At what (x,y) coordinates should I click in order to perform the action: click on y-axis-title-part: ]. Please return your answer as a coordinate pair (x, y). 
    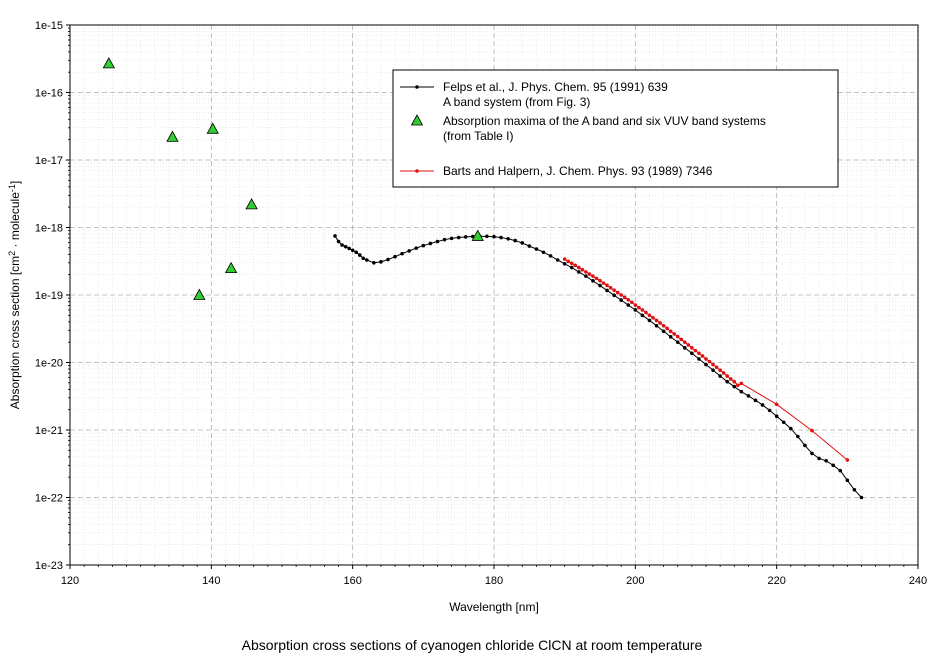
    Looking at the image, I should click on (15, 182).